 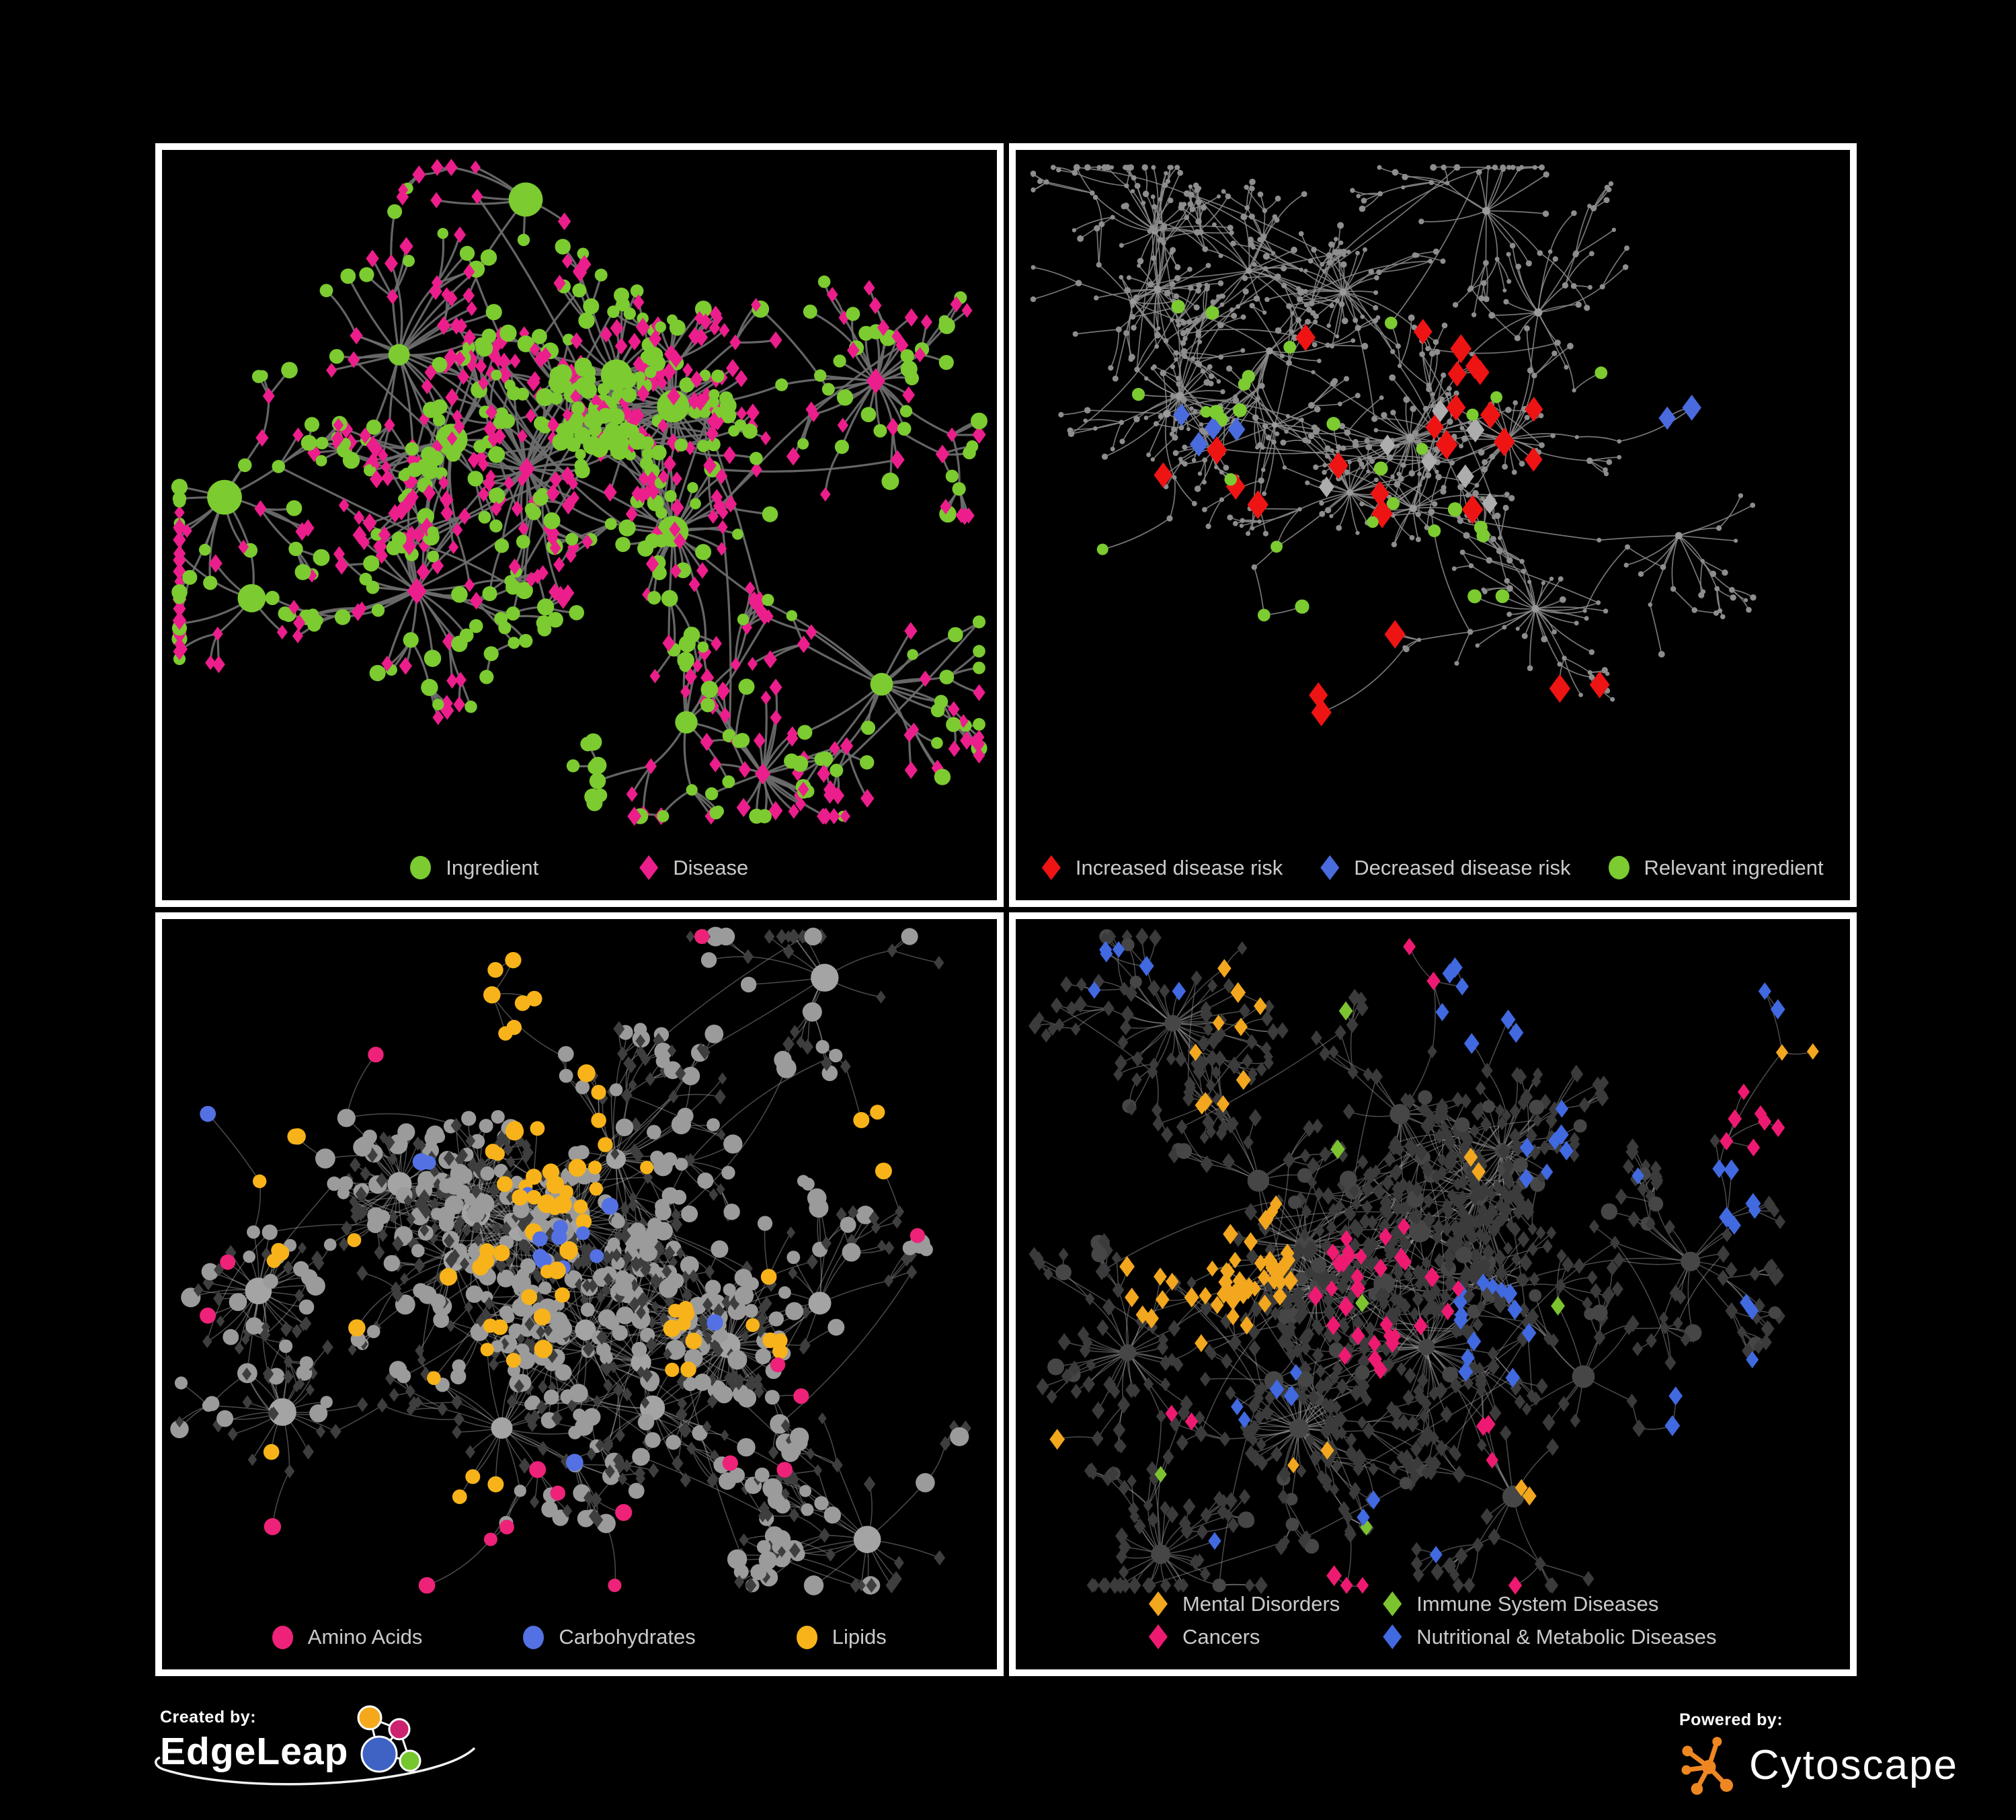 I want to click on cytoscape-wordmark: Cytoscape, so click(x=1853, y=1765).